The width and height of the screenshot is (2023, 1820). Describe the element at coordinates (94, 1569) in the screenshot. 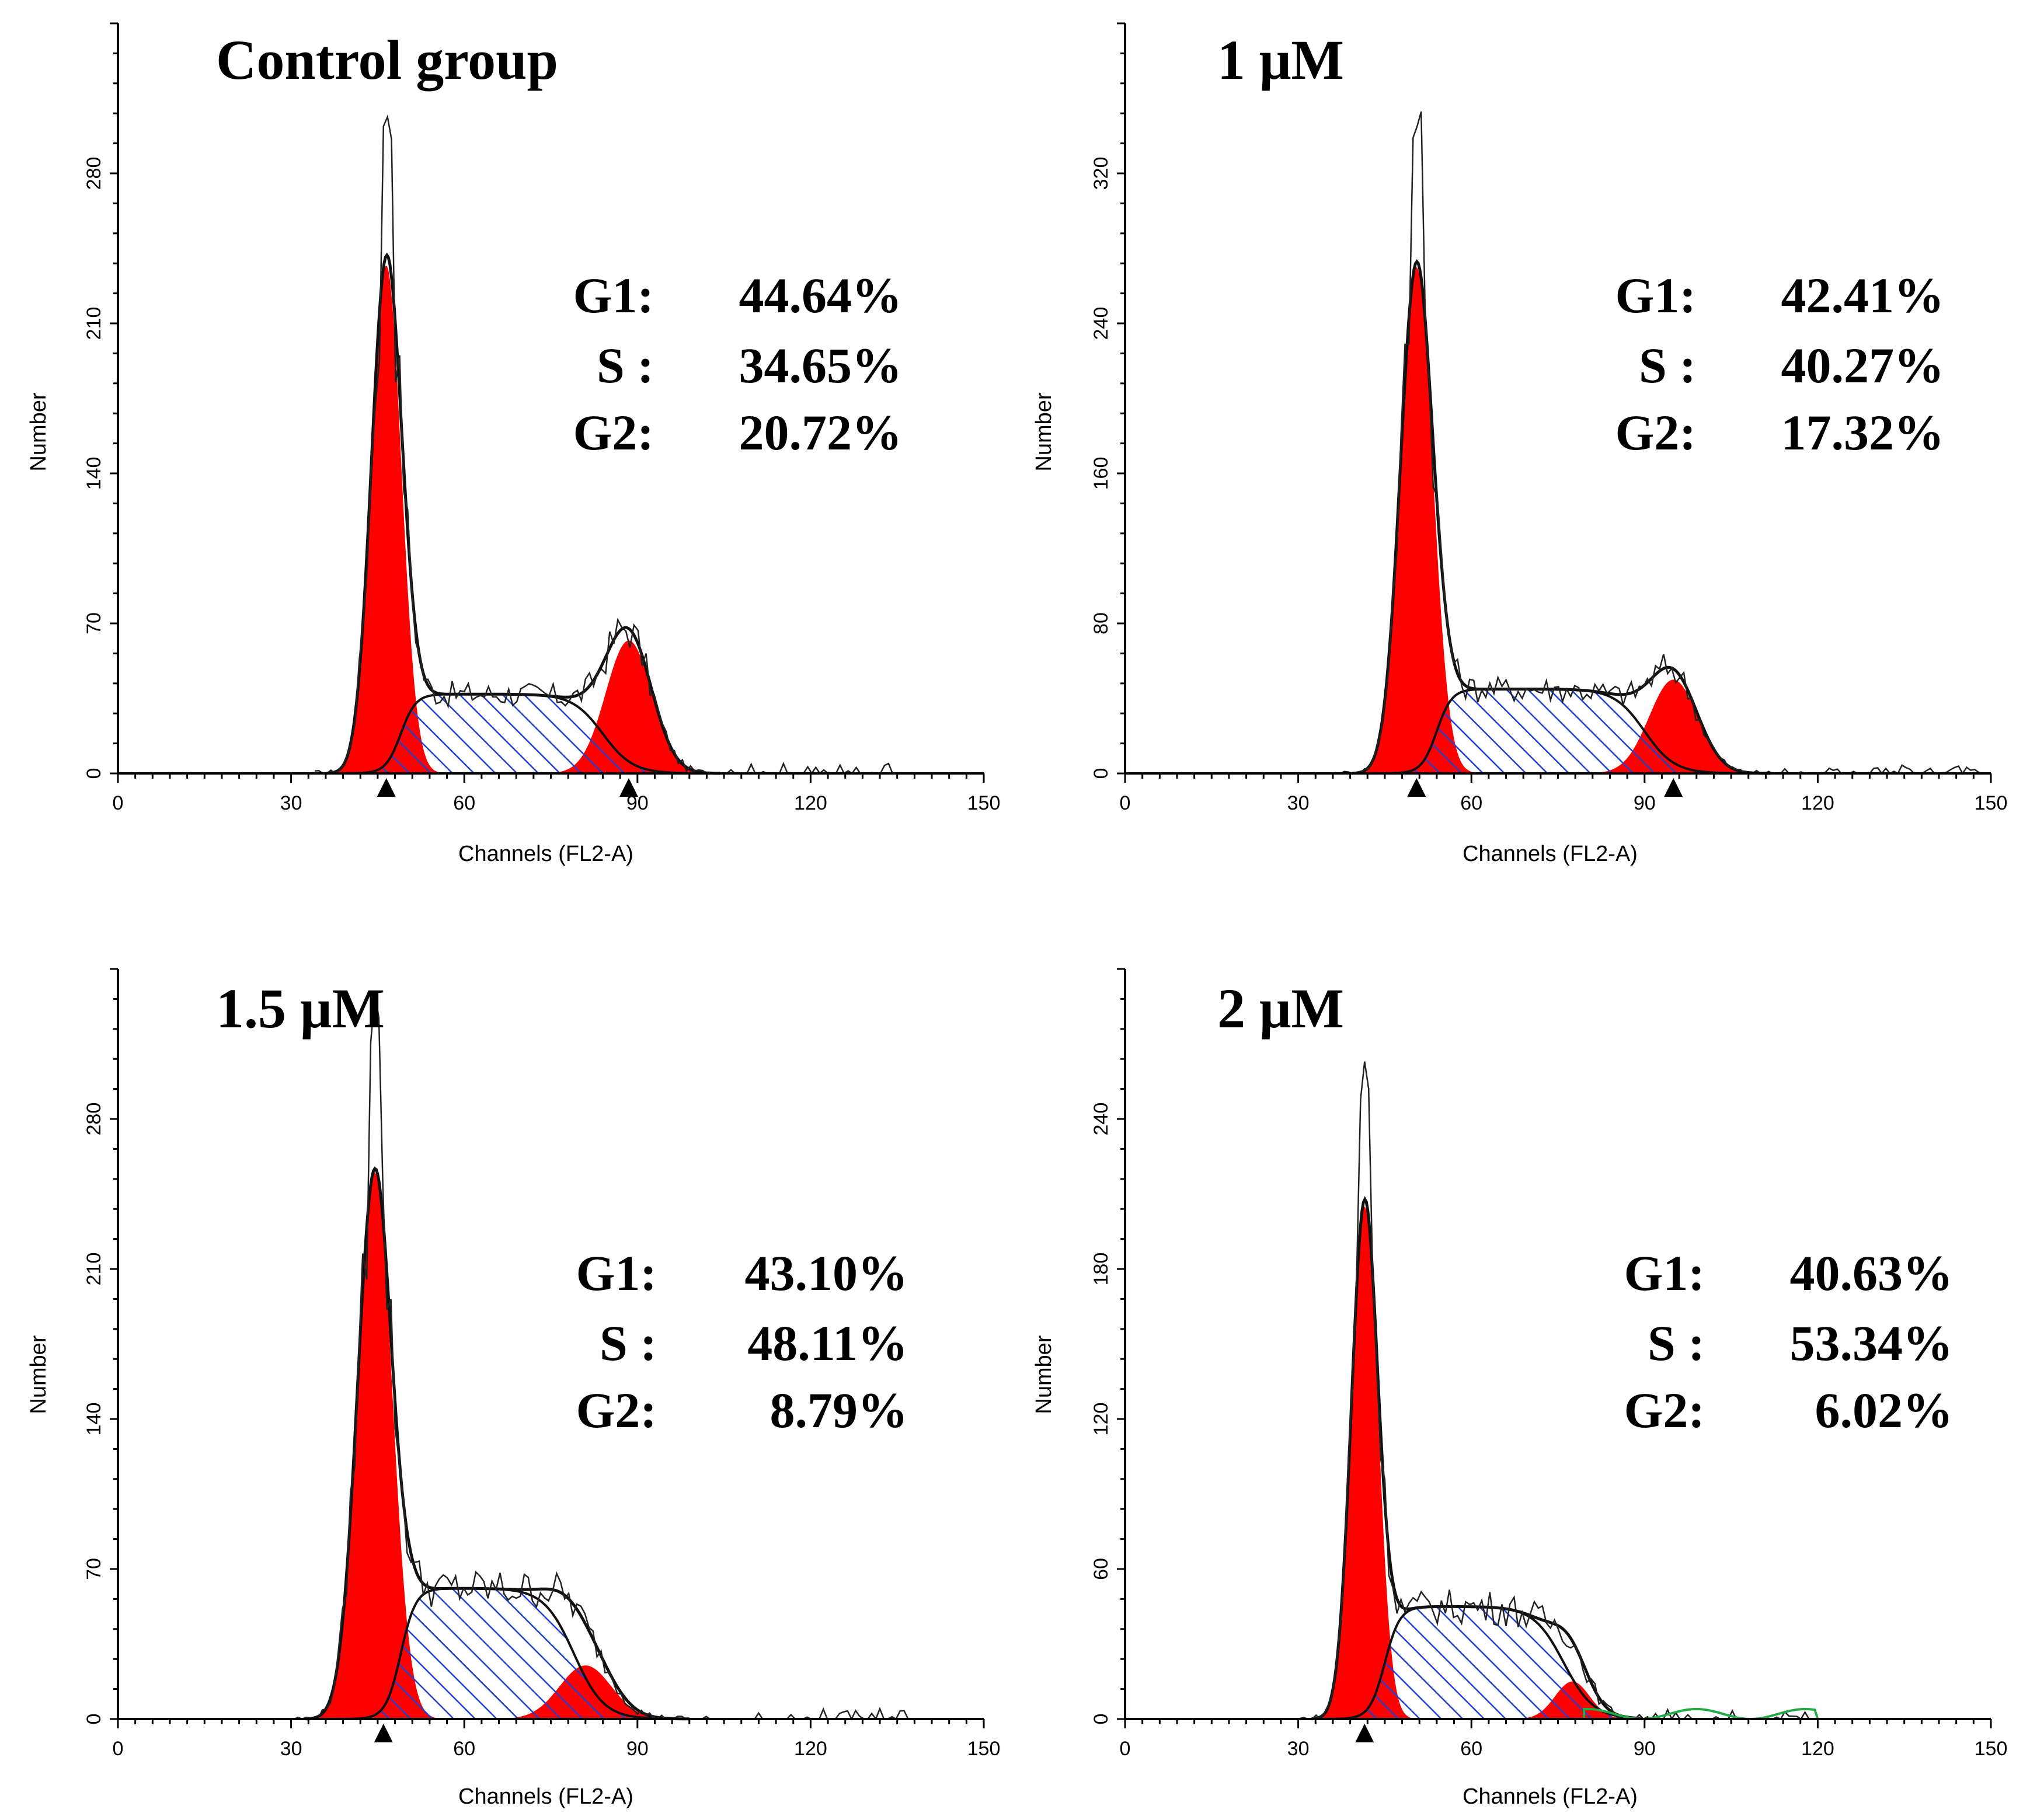

I see `y-tick-label: 70` at that location.